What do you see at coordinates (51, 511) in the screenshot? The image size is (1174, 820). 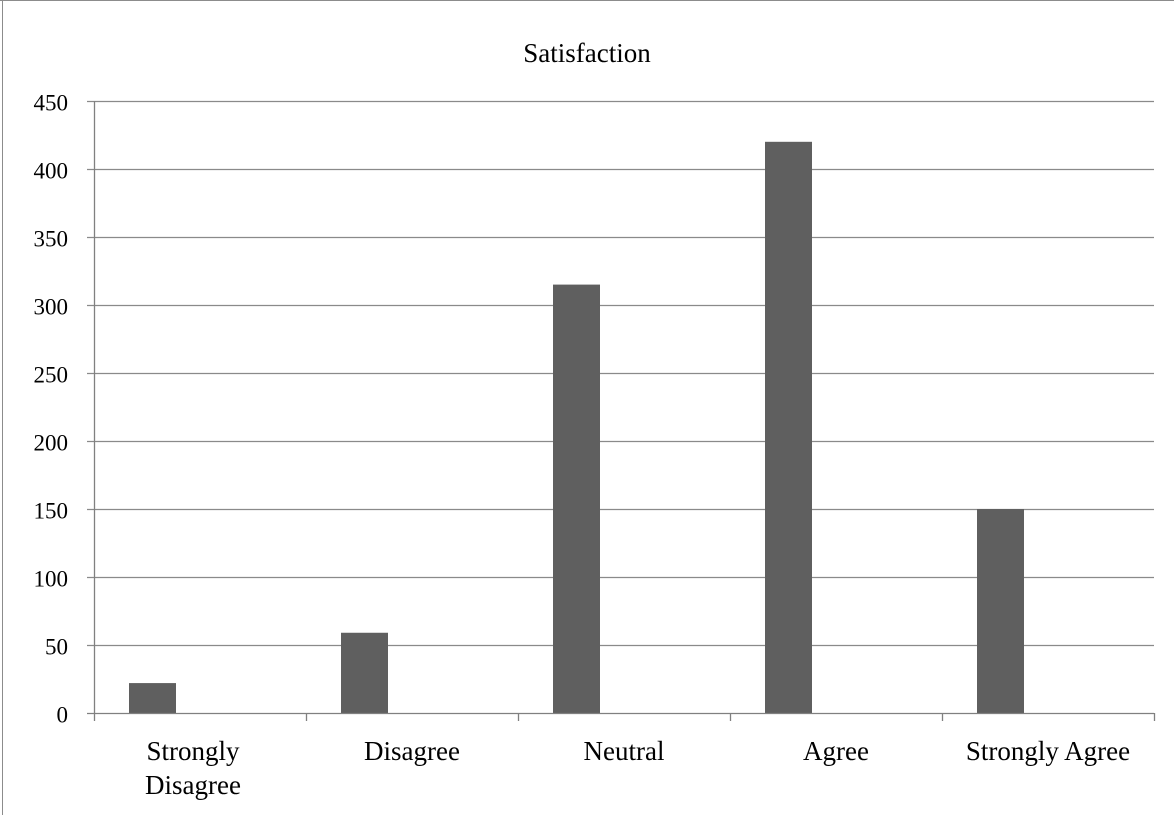 I see `y-tick-label: 150` at bounding box center [51, 511].